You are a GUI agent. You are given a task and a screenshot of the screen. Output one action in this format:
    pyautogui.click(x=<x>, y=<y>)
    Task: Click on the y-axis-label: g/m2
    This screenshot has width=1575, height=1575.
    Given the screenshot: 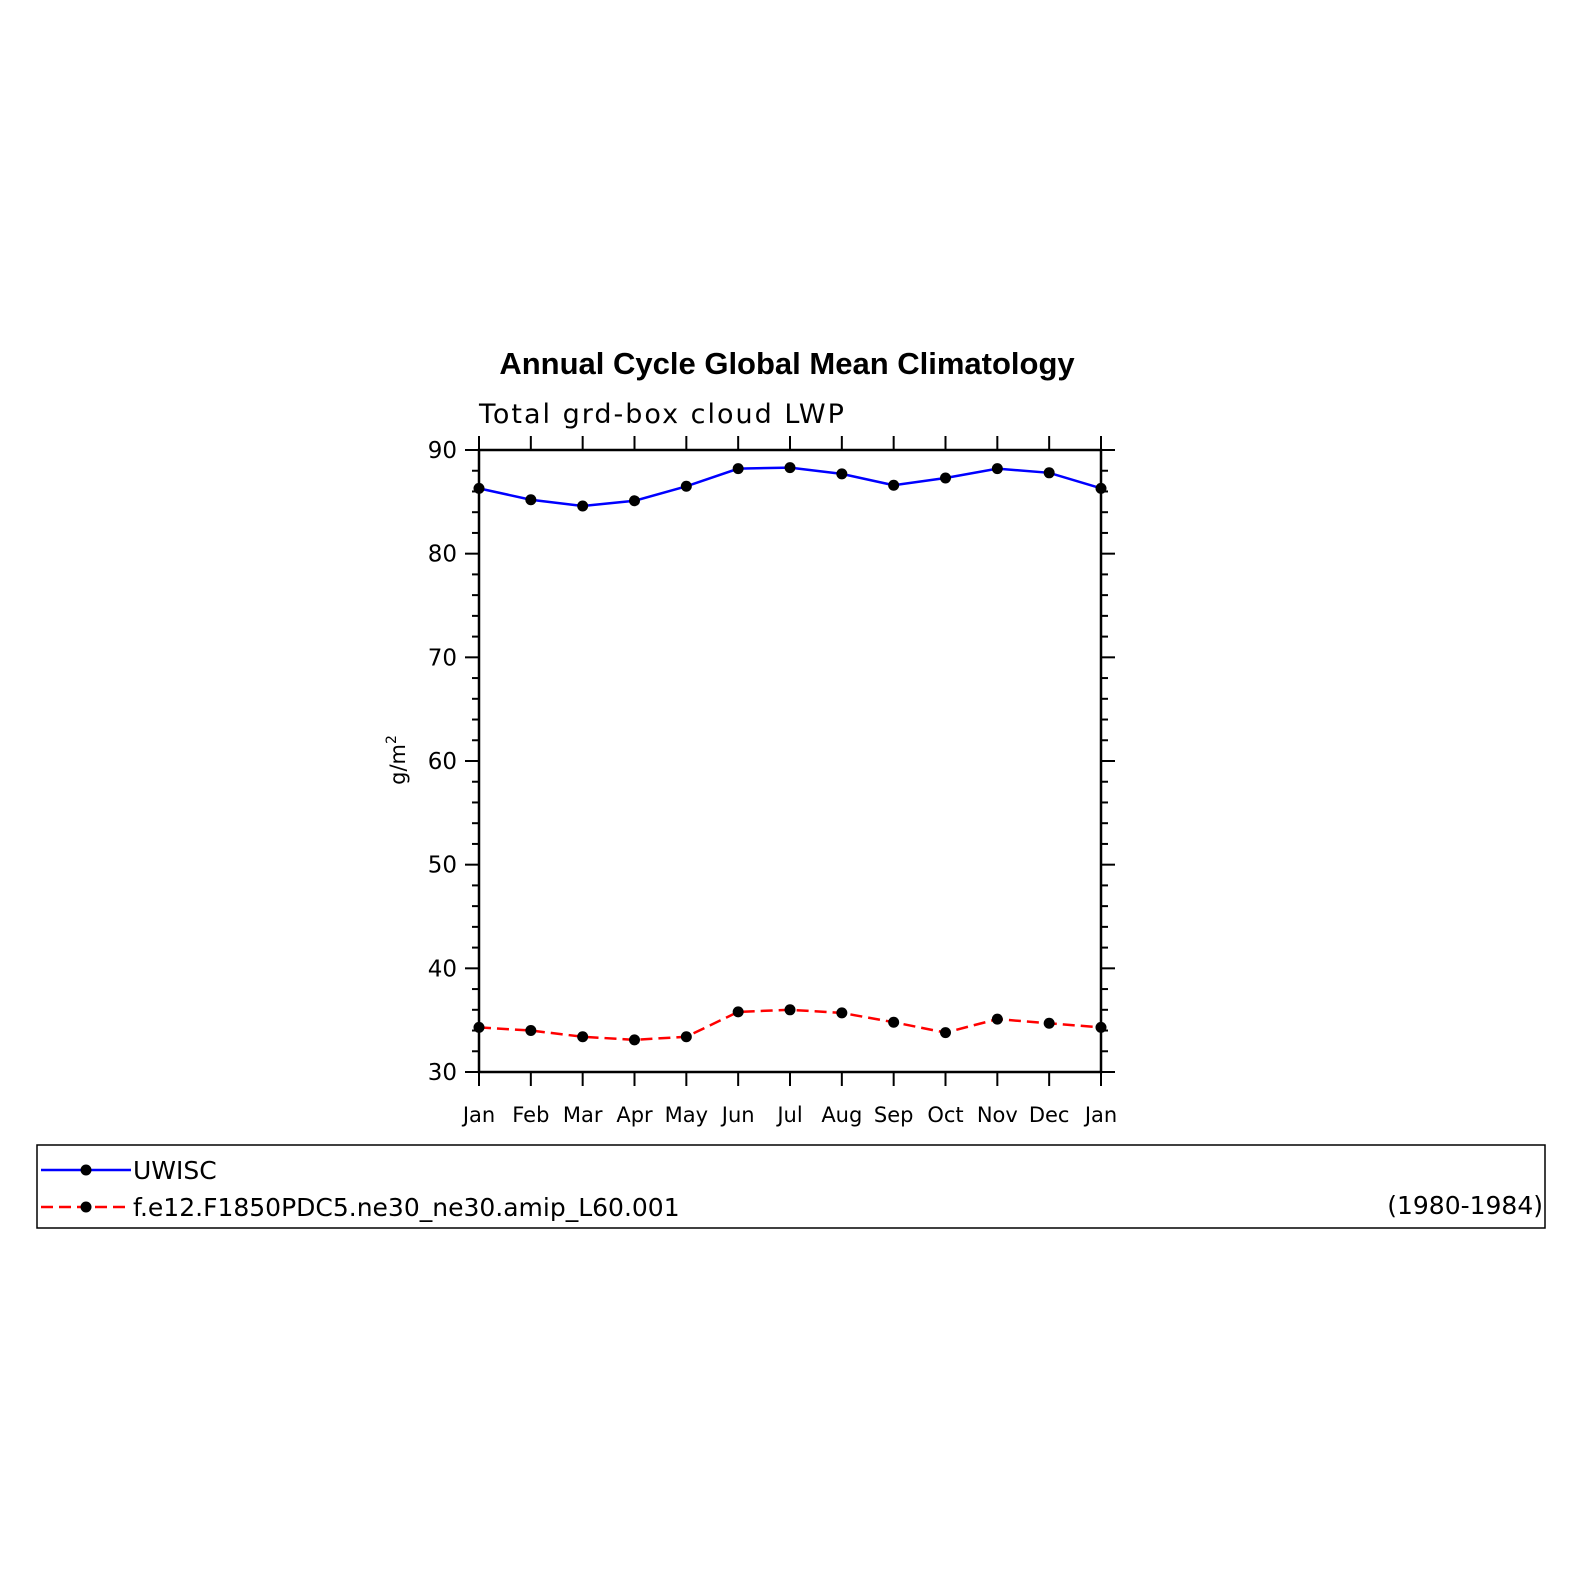 What is the action you would take?
    pyautogui.click(x=397, y=760)
    